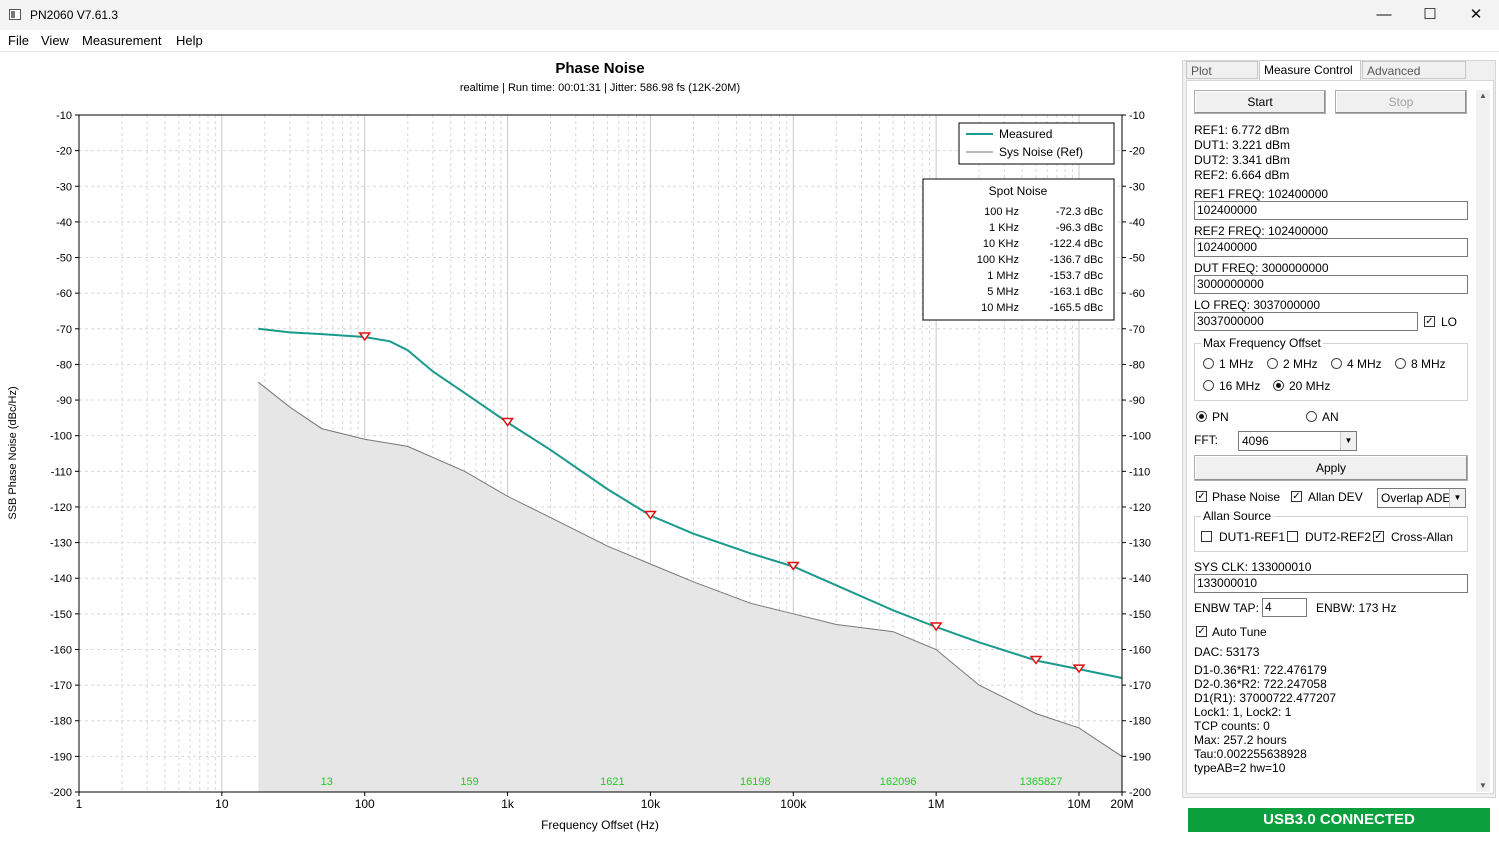 This screenshot has height=842, width=1499. Describe the element at coordinates (1265, 698) in the screenshot. I see `d1r1-value: D1(R1): 37000722.477207` at that location.